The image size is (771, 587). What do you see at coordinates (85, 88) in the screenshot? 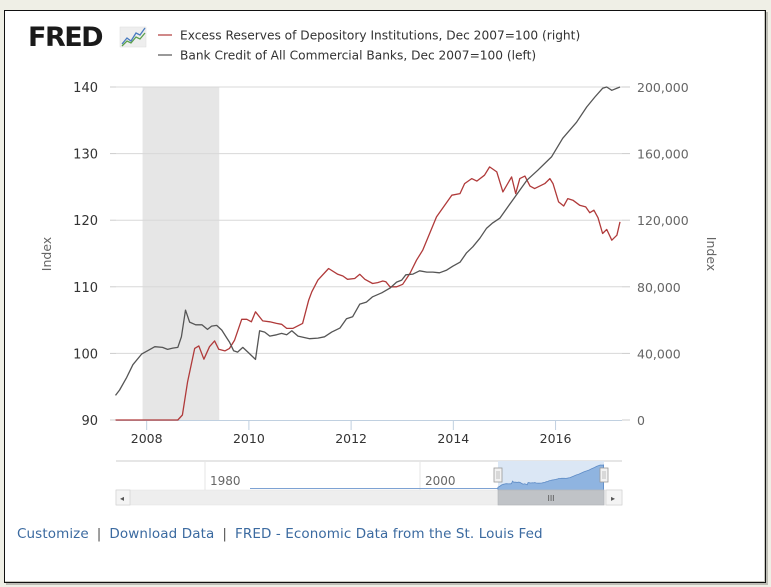
I see `y-tick-label-left: 140` at bounding box center [85, 88].